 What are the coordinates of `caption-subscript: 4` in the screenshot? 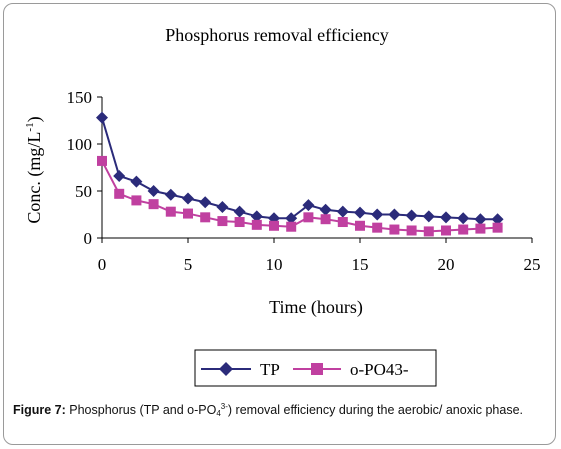 It's located at (218, 413).